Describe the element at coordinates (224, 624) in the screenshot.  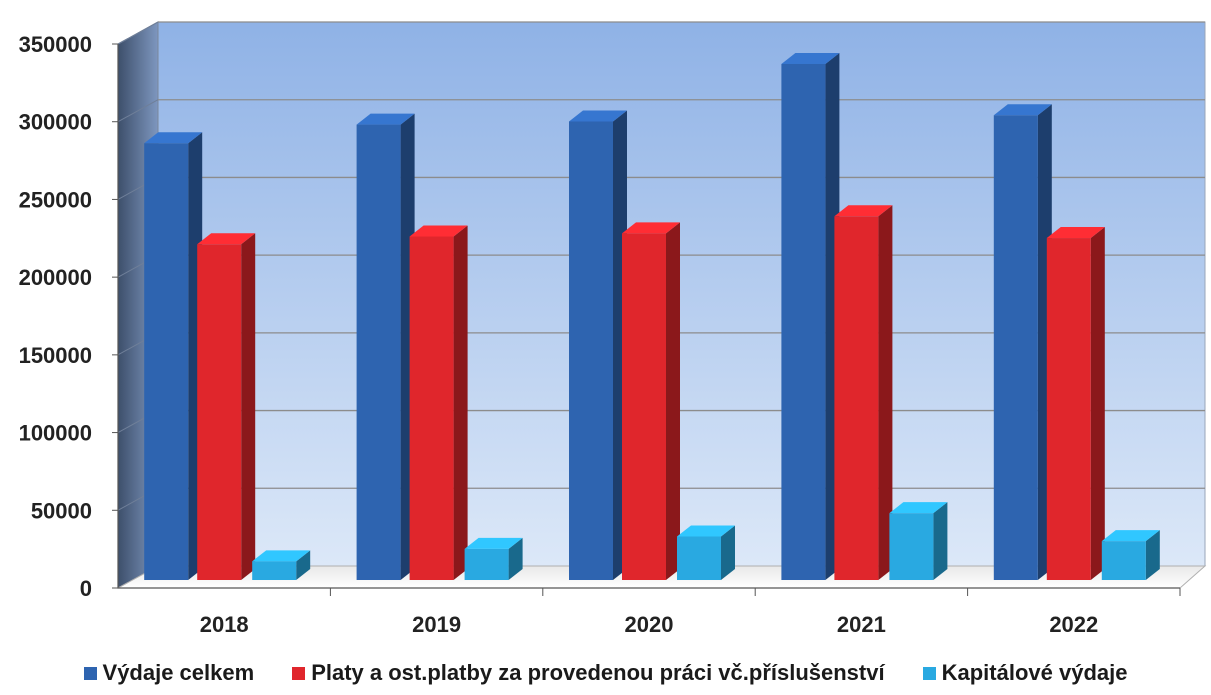
I see `x-tick-label: 2018` at that location.